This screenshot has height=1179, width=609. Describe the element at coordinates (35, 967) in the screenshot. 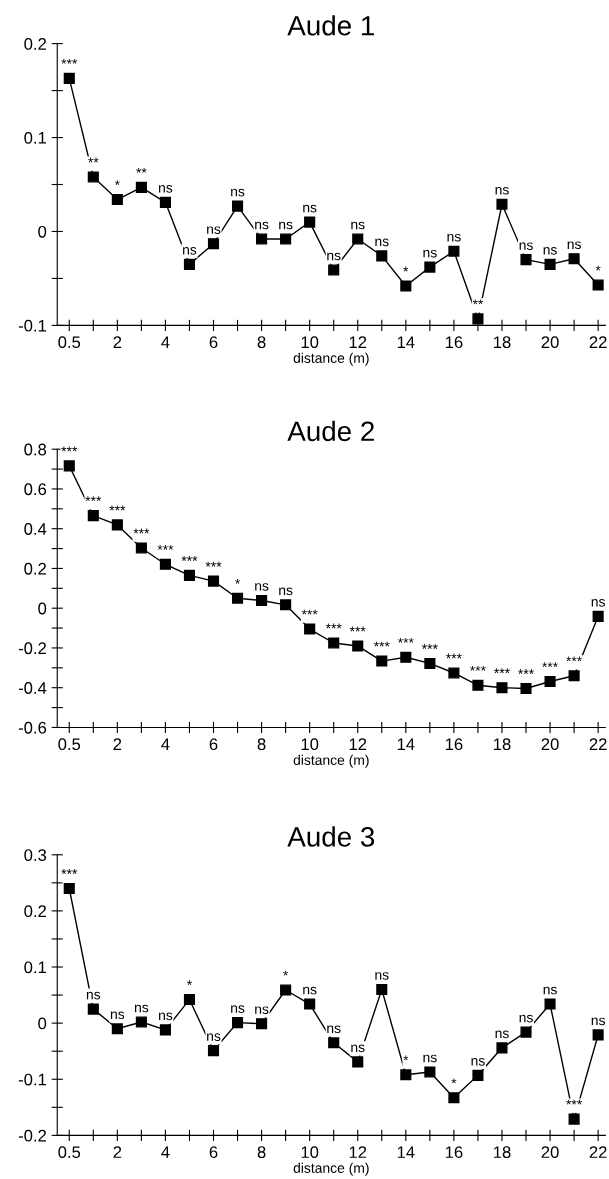

I see `y-tick-label: 0.1` at that location.